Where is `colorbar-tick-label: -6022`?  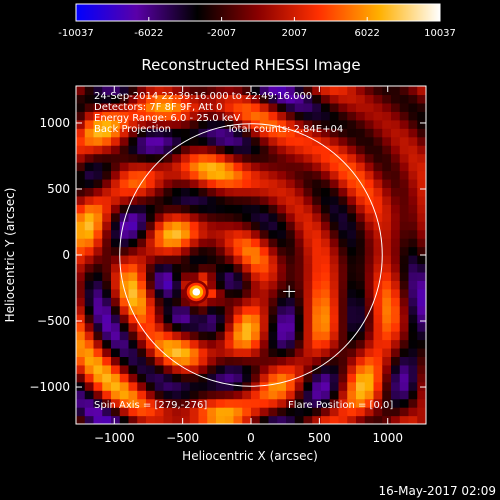
colorbar-tick-label: -6022 is located at coordinates (148, 33).